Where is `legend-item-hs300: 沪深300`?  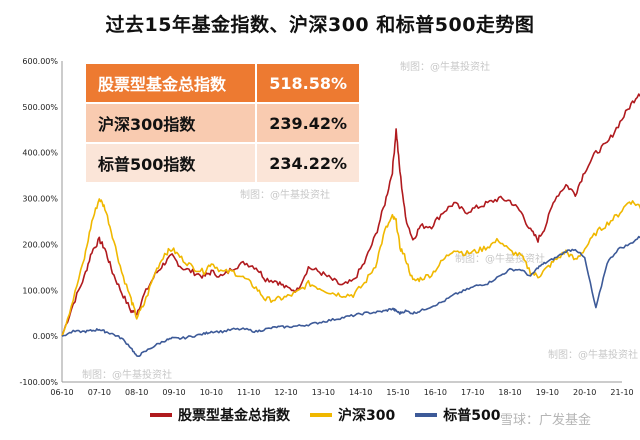
legend-item-hs300: 沪深300 is located at coordinates (352, 415).